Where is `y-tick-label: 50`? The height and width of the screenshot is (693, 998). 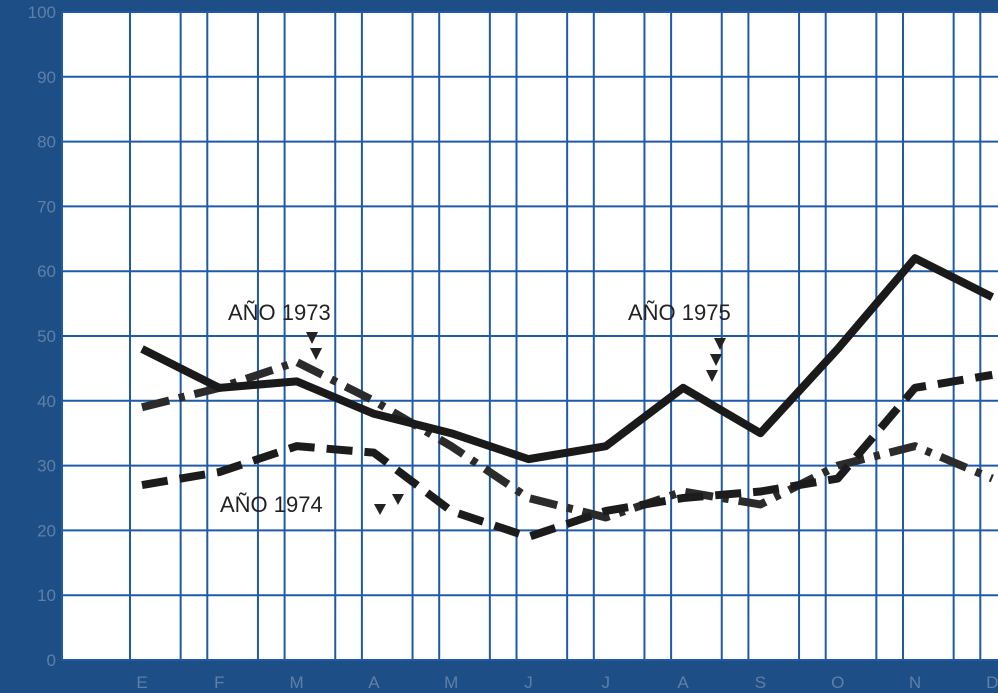
y-tick-label: 50 is located at coordinates (46, 336).